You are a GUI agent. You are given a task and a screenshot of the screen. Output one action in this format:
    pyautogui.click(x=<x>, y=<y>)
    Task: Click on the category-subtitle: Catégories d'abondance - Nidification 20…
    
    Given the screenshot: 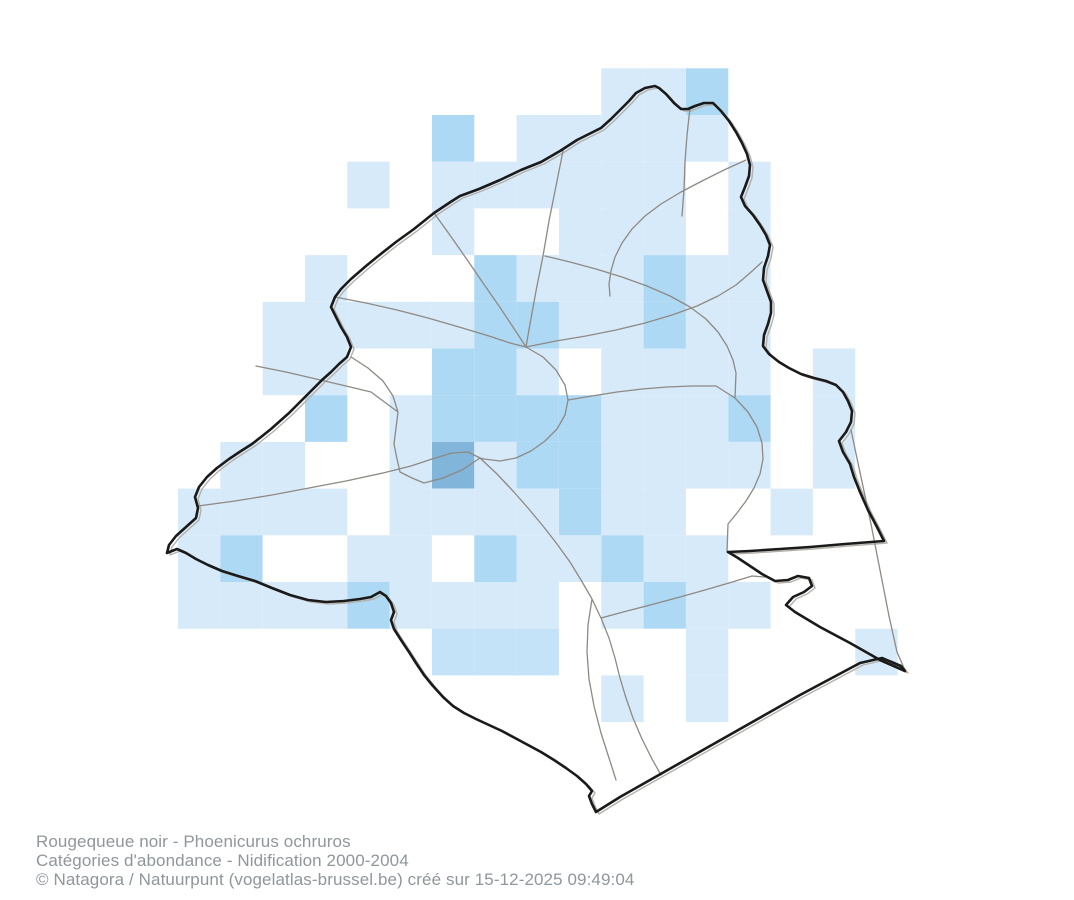 What is the action you would take?
    pyautogui.click(x=222, y=860)
    